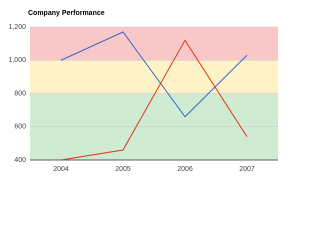 This screenshot has height=240, width=320. I want to click on y-tick-label: 600, so click(20, 127).